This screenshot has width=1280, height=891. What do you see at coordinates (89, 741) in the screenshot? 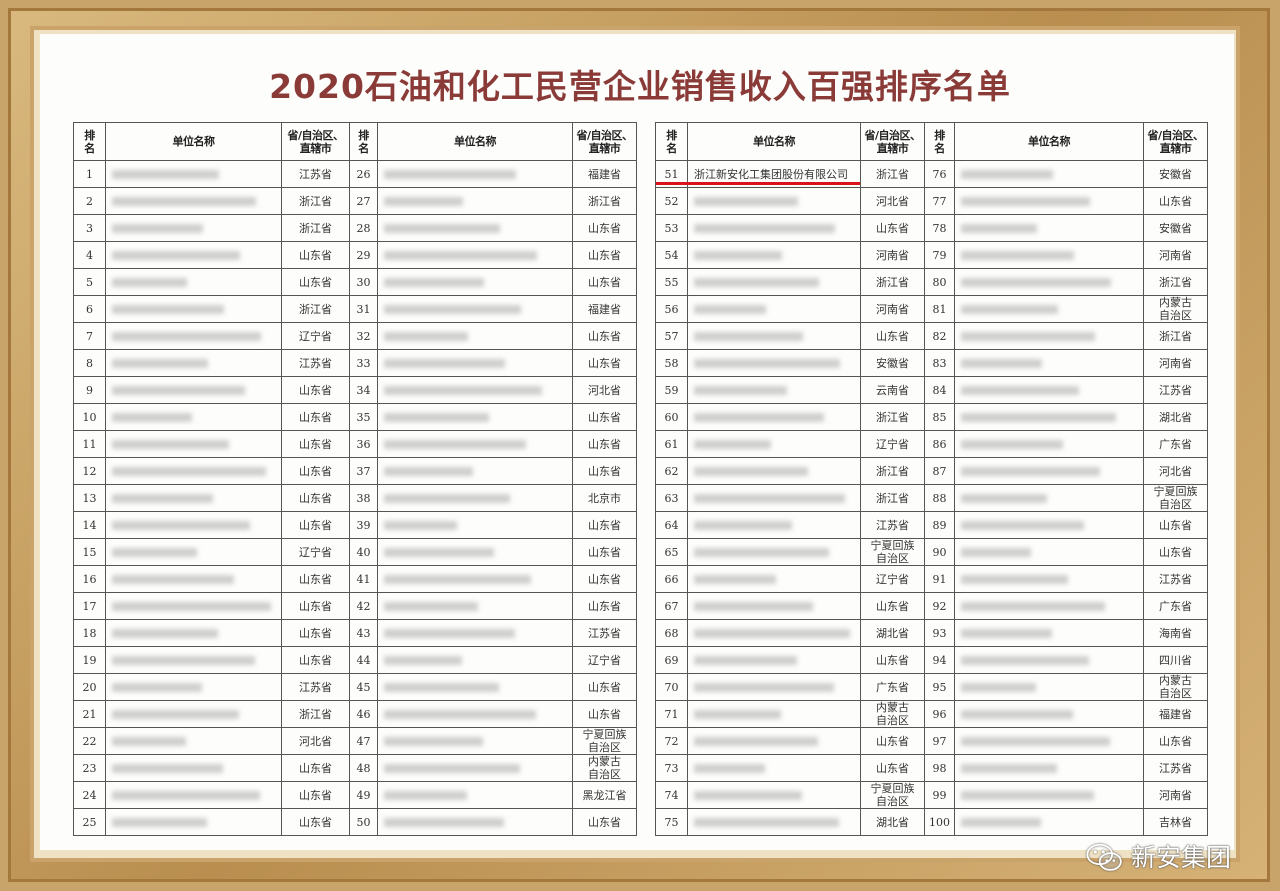
I see `rank-cell: 22` at bounding box center [89, 741].